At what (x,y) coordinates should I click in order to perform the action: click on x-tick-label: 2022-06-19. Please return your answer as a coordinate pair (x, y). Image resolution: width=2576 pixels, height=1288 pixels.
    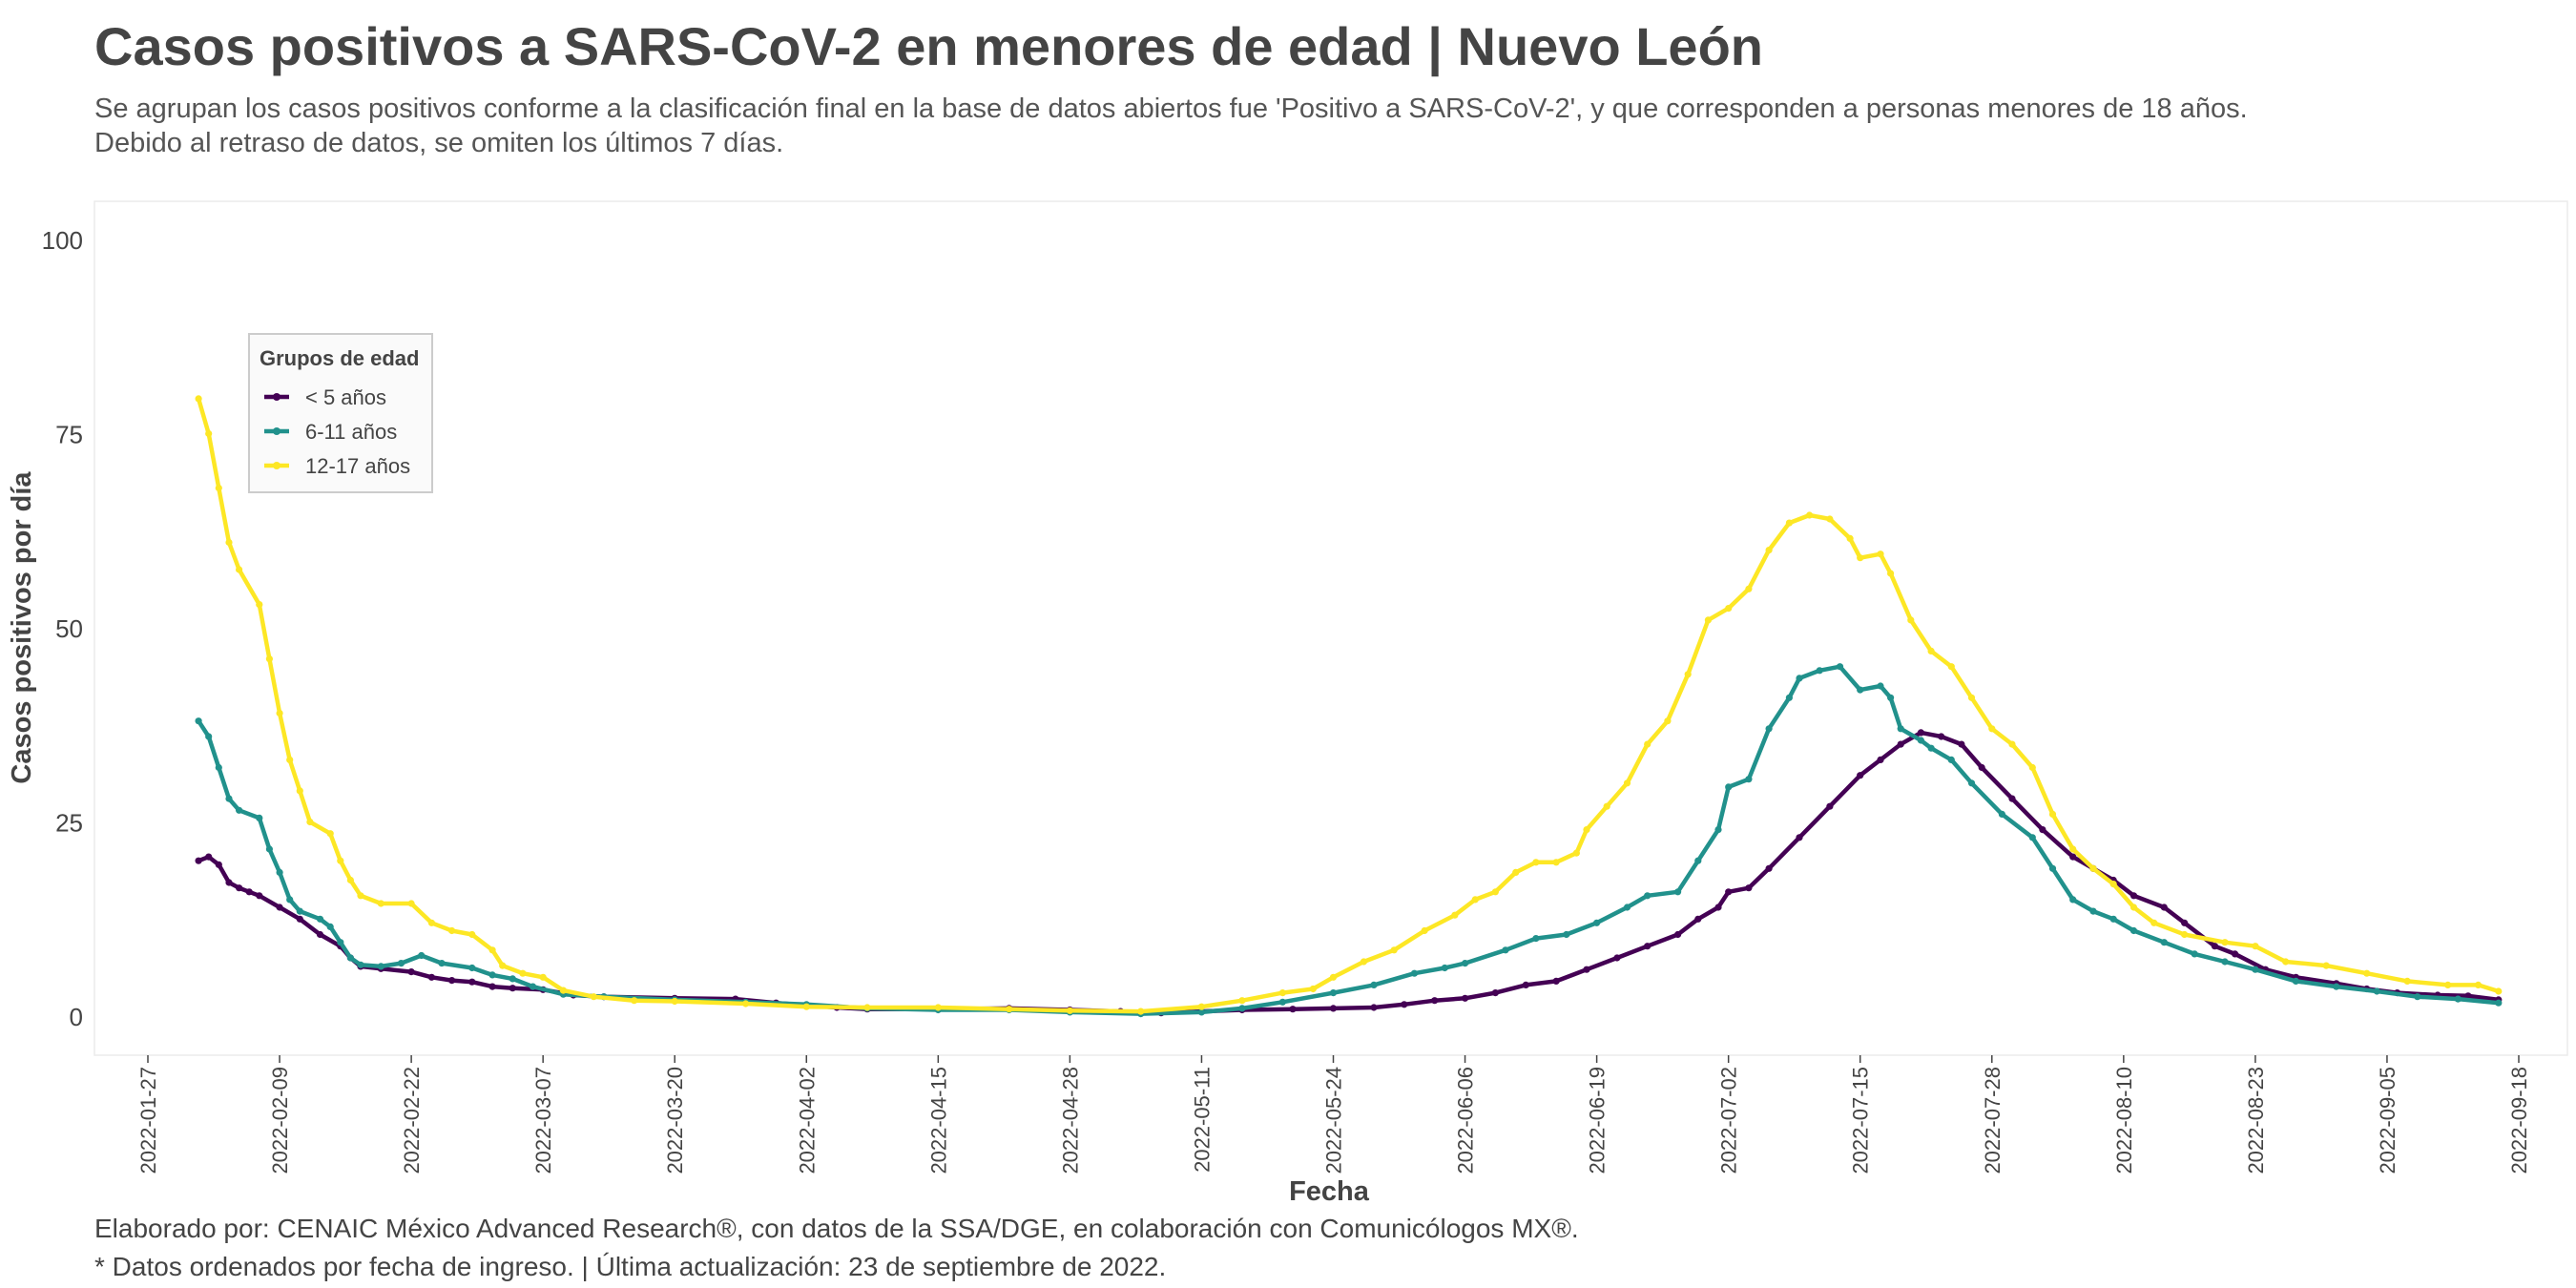
    Looking at the image, I should click on (1598, 1120).